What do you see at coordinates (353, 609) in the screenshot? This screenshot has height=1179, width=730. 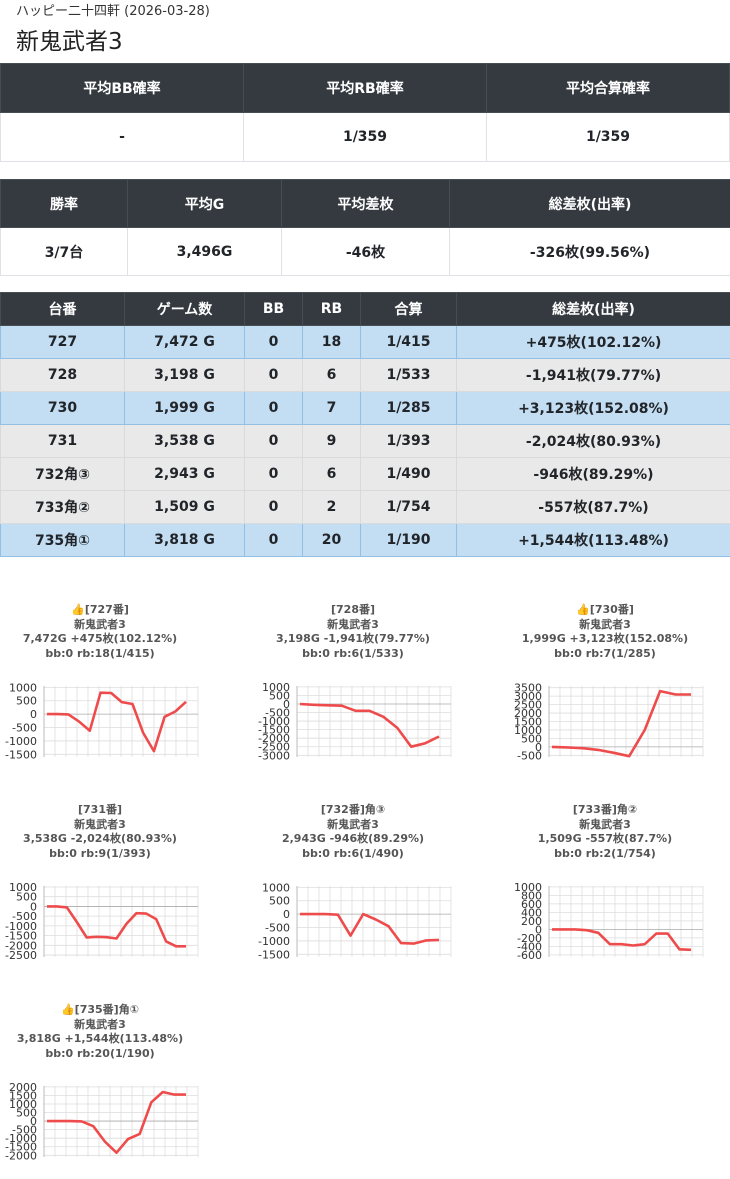 I see `graph-title-line: [728番]` at bounding box center [353, 609].